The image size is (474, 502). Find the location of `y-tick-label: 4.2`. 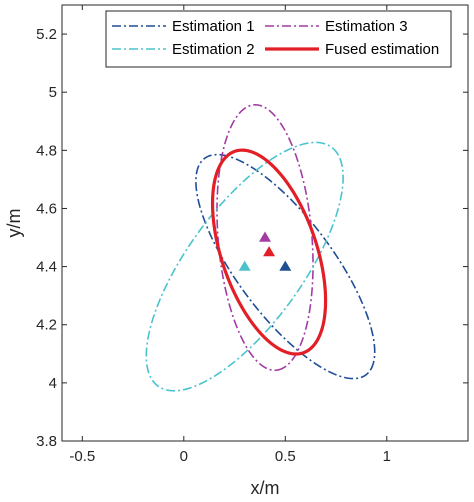

y-tick-label: 4.2 is located at coordinates (46, 325).